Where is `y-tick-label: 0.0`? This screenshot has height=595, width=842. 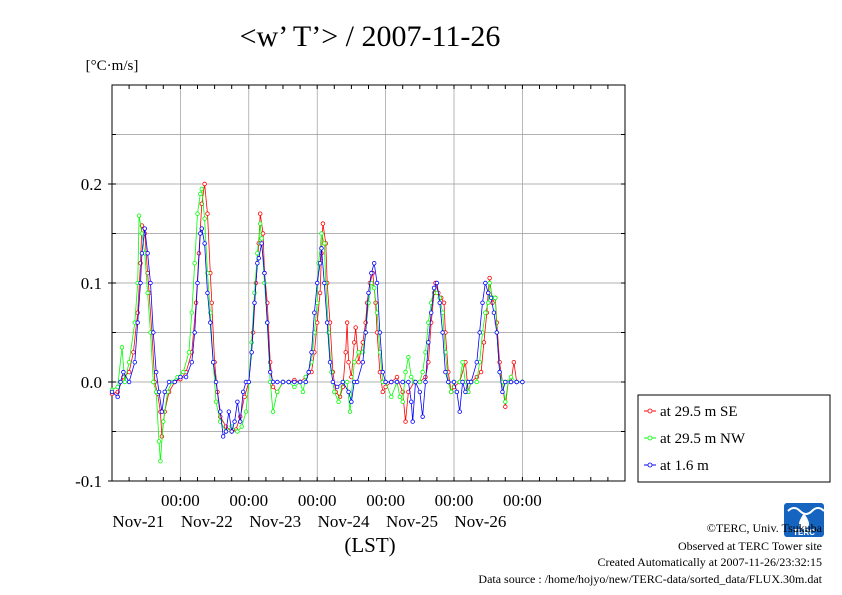 y-tick-label: 0.0 is located at coordinates (91, 382).